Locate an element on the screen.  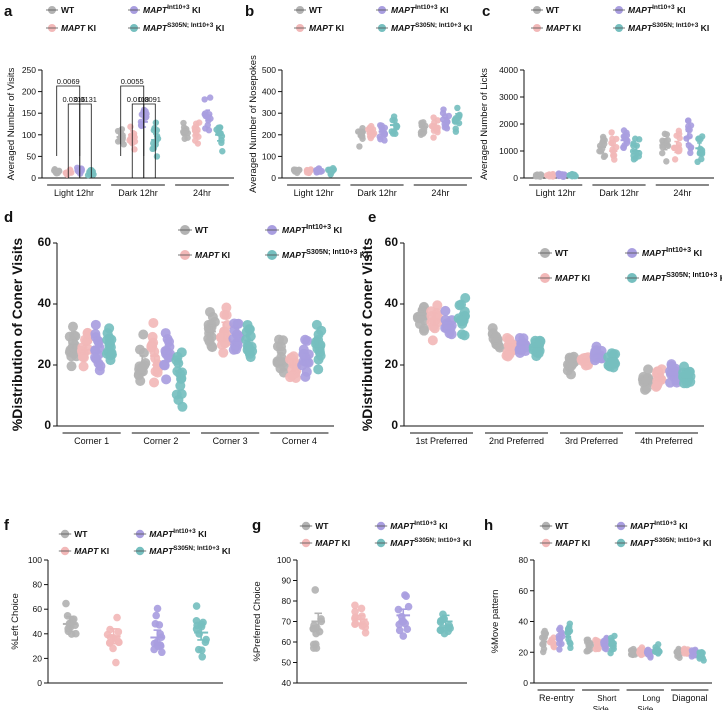
p-value-label: 0.0091 is located at coordinates (149, 99).